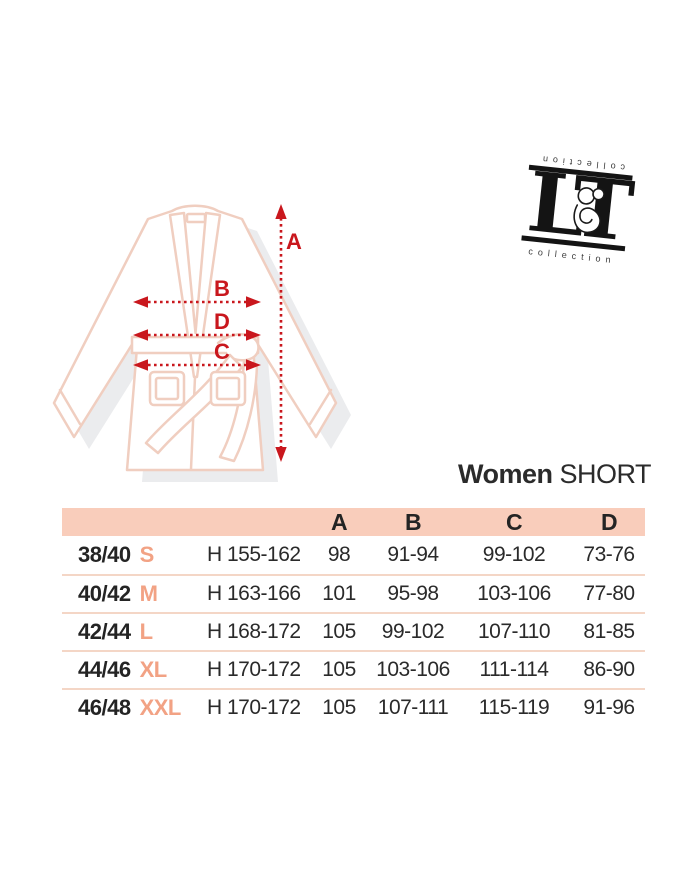 The image size is (699, 892). I want to click on measure-label-c: C, so click(222, 351).